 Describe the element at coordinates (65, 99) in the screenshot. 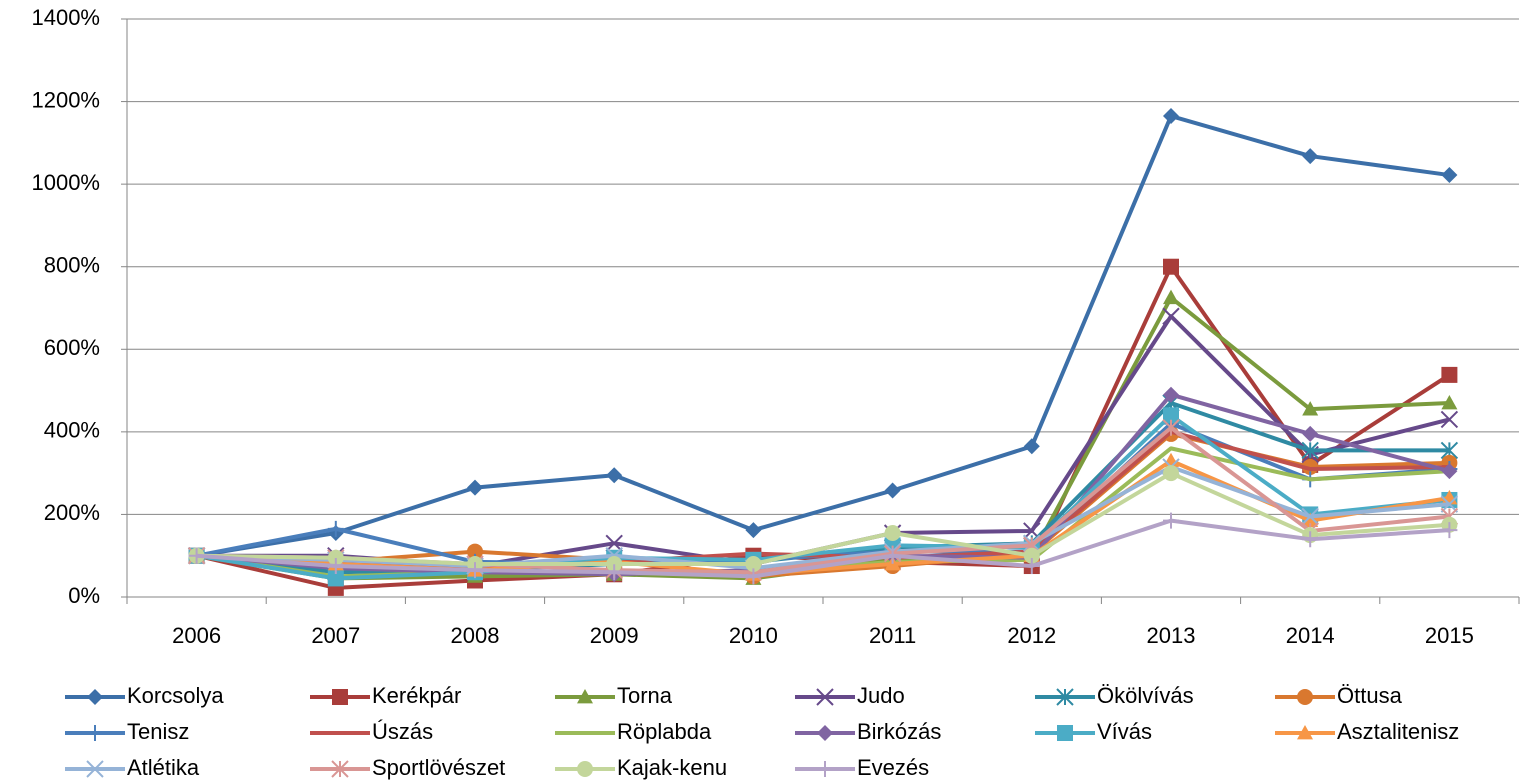

I see `y-tick-label: 1200%` at that location.